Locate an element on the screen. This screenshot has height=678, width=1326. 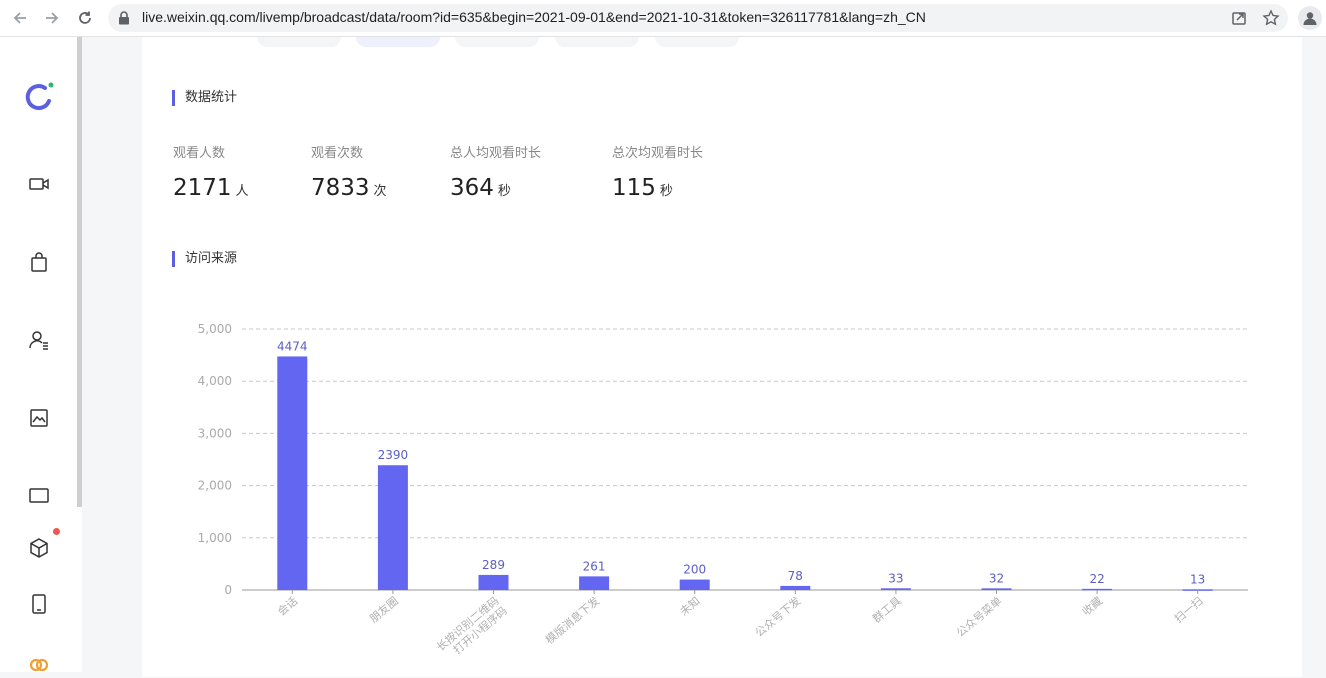
stat-avg-per-user: 总人均观看时长 364 秒 is located at coordinates (495, 171).